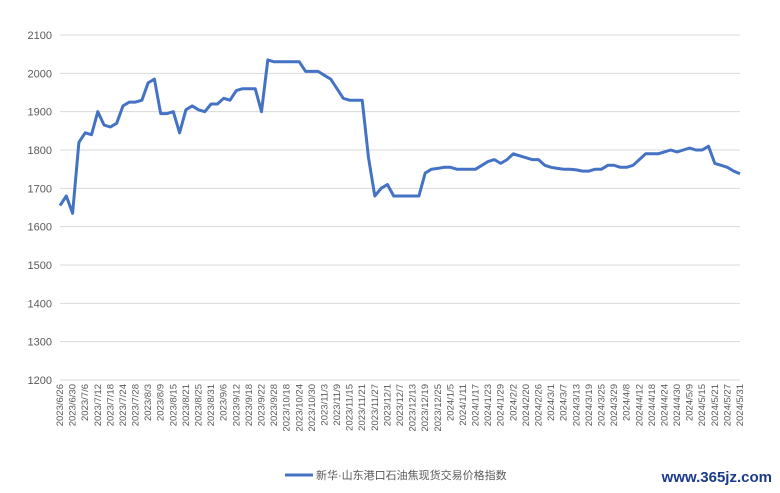  Describe the element at coordinates (40, 304) in the screenshot. I see `y-tick-label: 1400` at that location.